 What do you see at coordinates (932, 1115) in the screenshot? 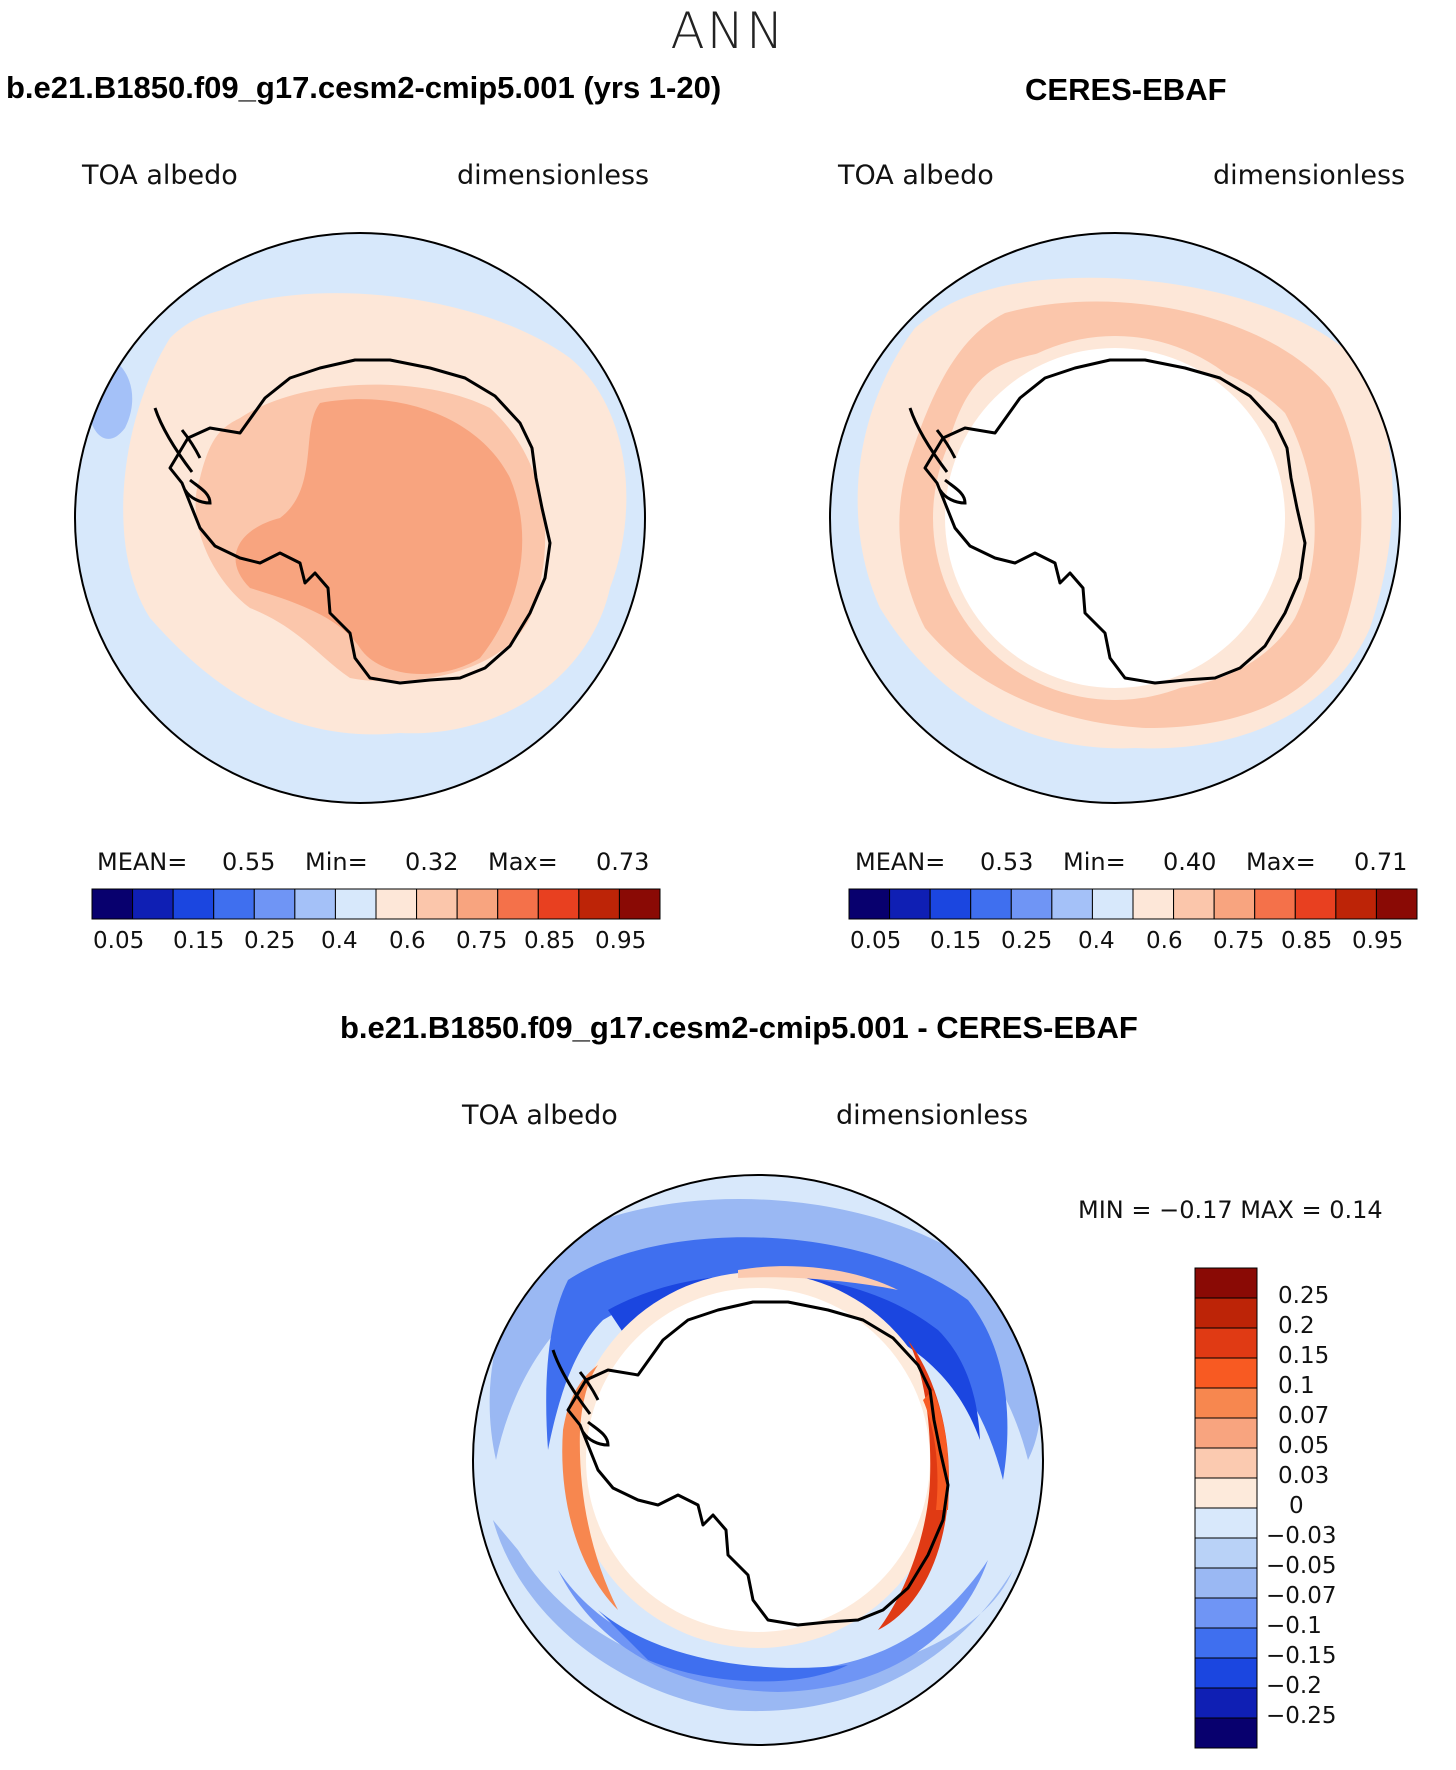
I see `diff-units-label: dimensionless` at bounding box center [932, 1115].